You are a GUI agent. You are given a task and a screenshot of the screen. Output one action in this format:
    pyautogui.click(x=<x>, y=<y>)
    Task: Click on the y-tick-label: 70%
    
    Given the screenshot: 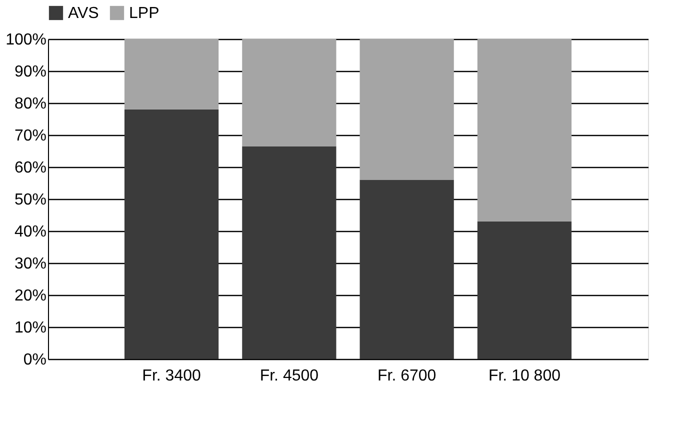 What is the action you would take?
    pyautogui.click(x=30, y=136)
    